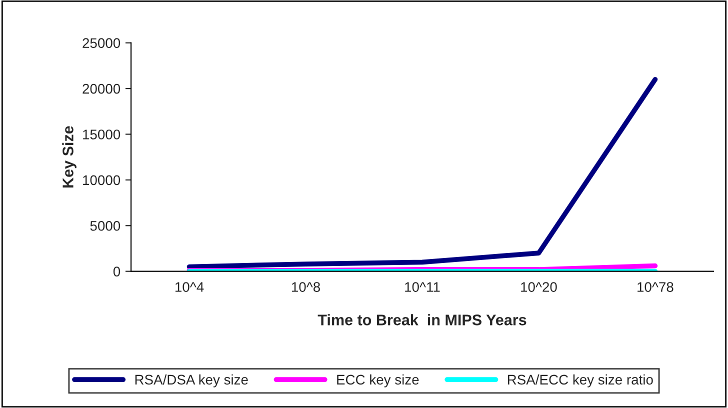 The image size is (728, 408). Describe the element at coordinates (101, 135) in the screenshot. I see `y-tick-label: 15000` at that location.